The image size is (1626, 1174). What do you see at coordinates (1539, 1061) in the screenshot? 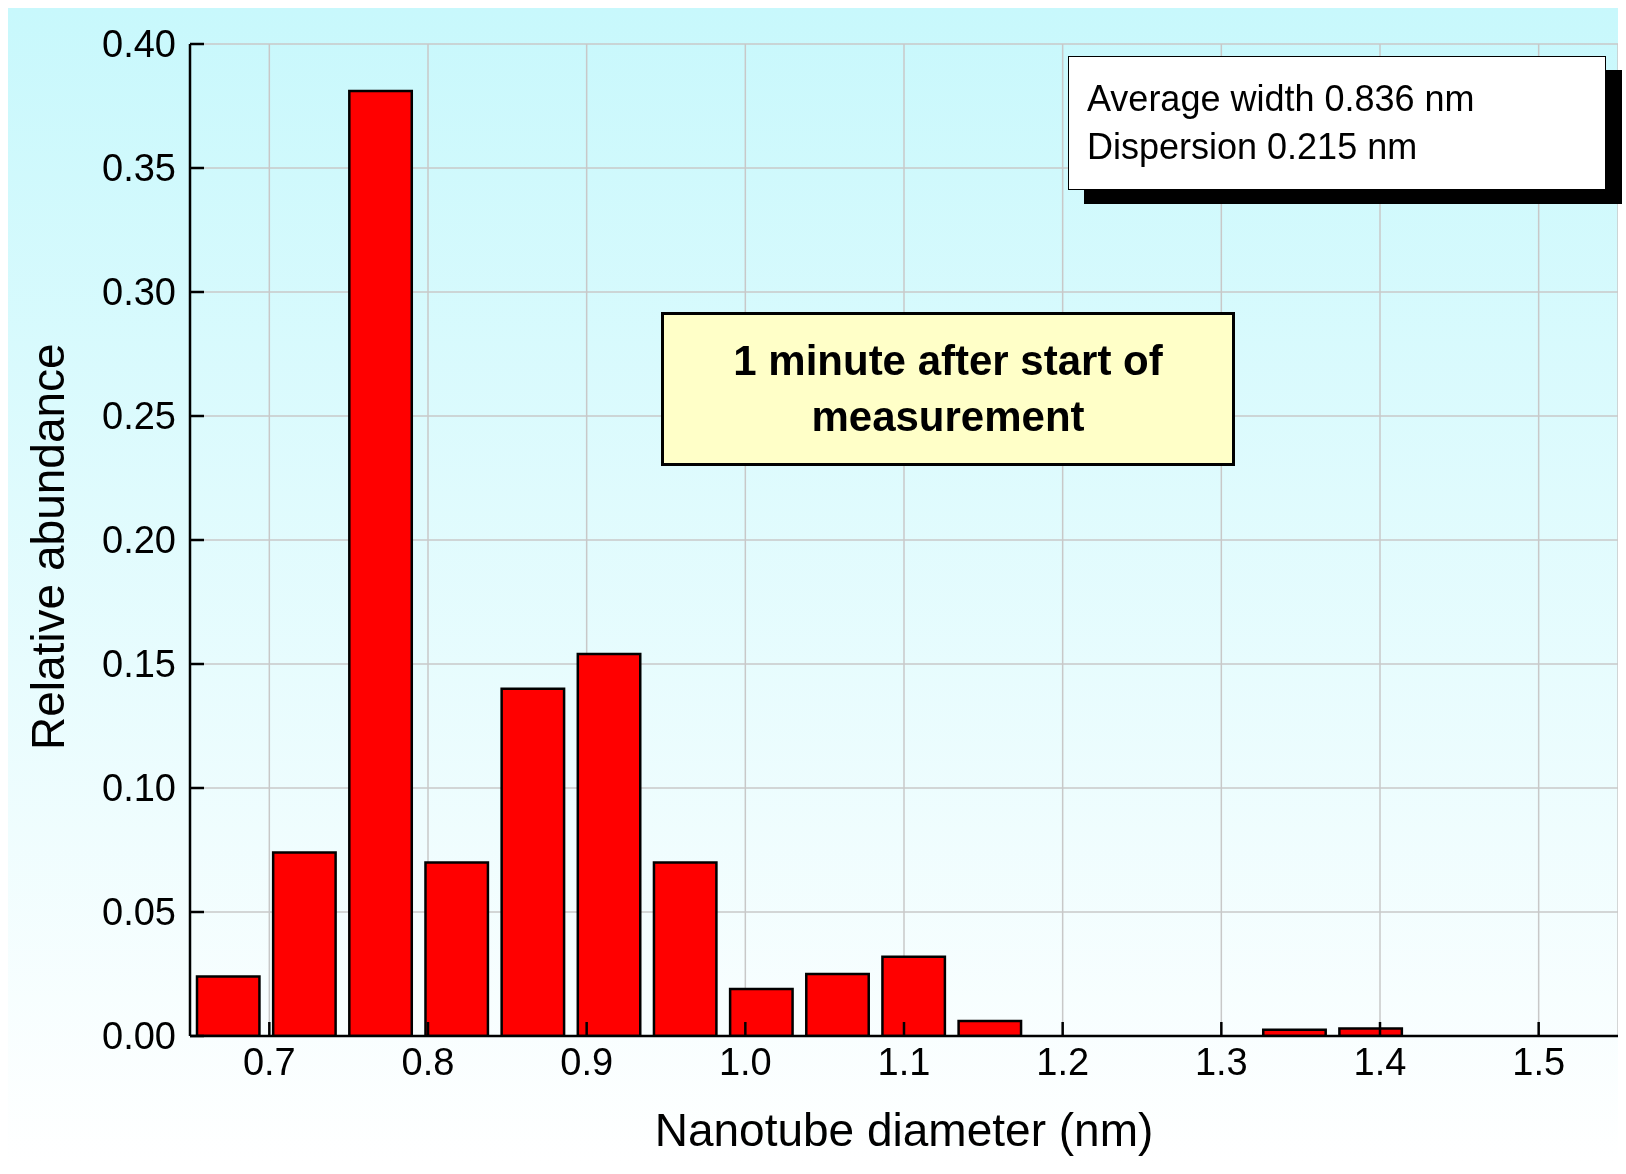
I see `x-tick-label: 1.5` at bounding box center [1539, 1061].